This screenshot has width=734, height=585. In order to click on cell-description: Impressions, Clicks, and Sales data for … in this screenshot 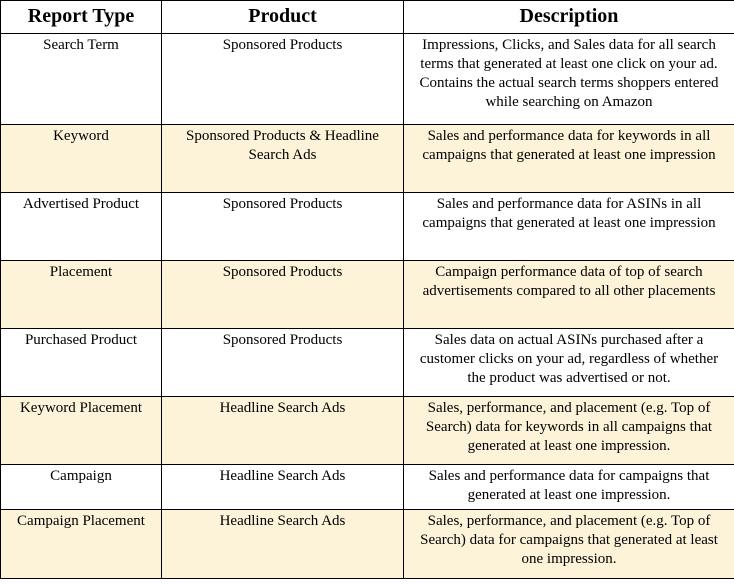, I will do `click(568, 79)`.